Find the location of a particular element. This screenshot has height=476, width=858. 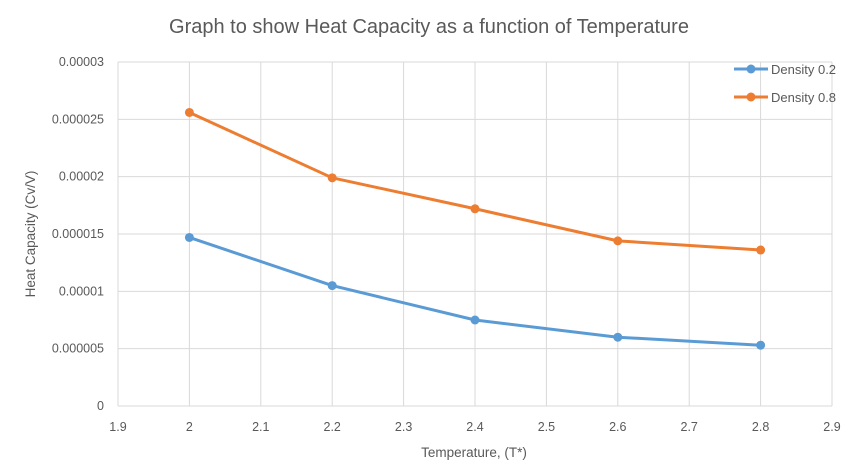

x-tick-label: 2.8 is located at coordinates (760, 427).